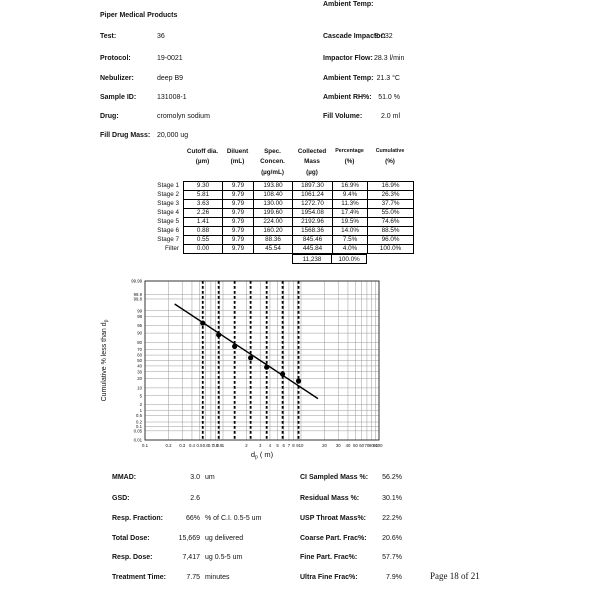 This screenshot has height=600, width=600. Describe the element at coordinates (312, 249) in the screenshot. I see `table-cell: 445.84` at that location.